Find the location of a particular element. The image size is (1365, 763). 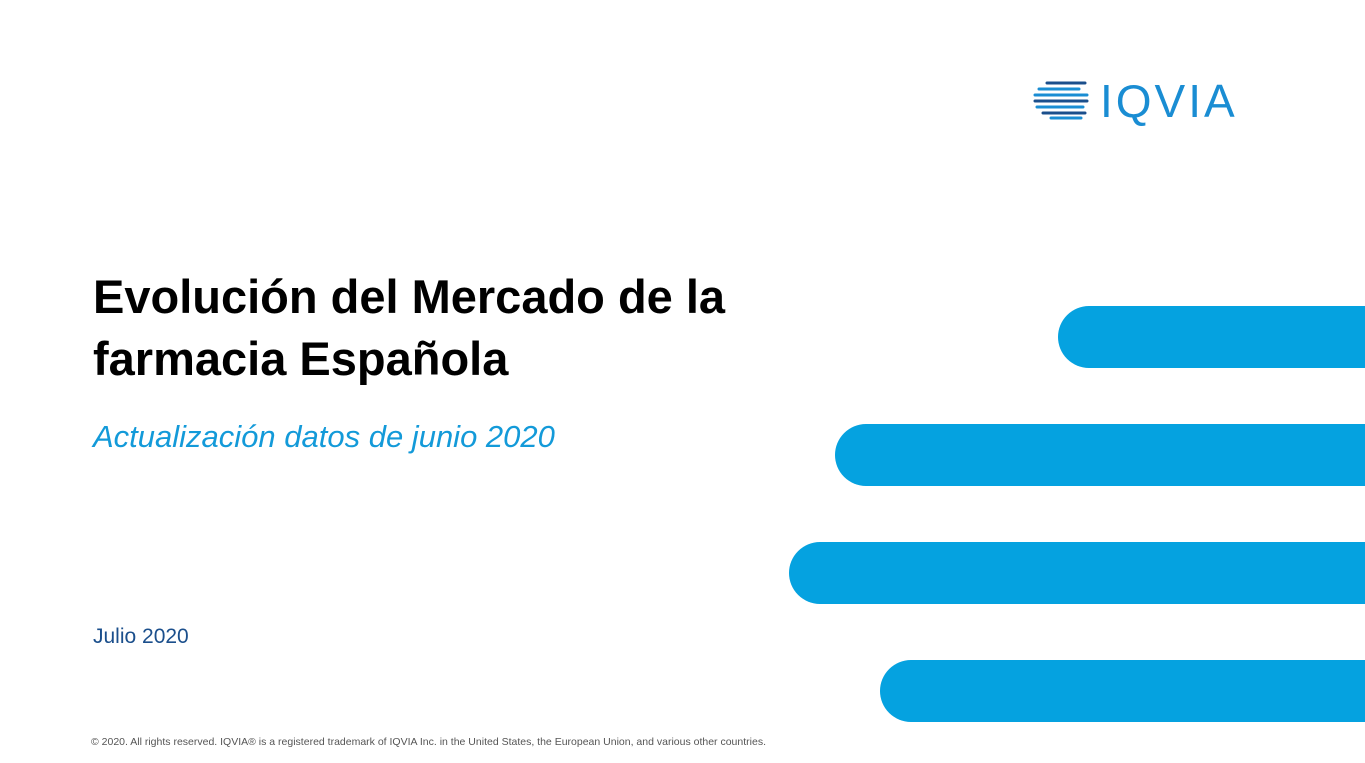

slide-subtitle: Actualización datos de junio 2020 is located at coordinates (324, 436).